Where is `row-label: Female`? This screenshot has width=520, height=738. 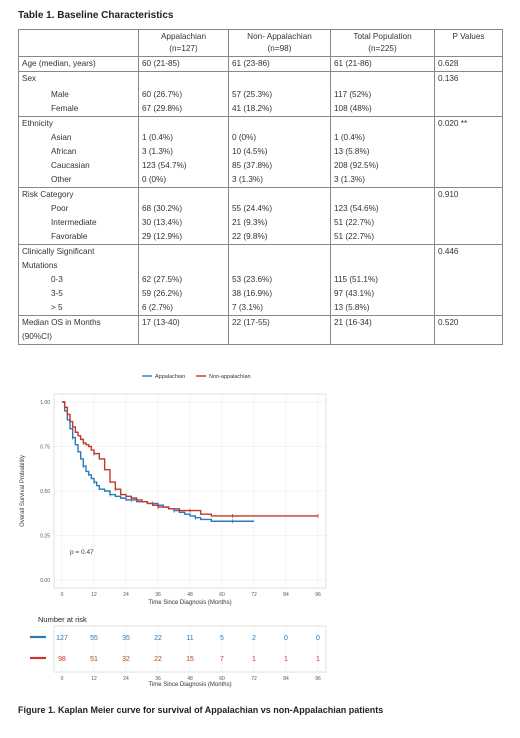
row-label: Female is located at coordinates (78, 109).